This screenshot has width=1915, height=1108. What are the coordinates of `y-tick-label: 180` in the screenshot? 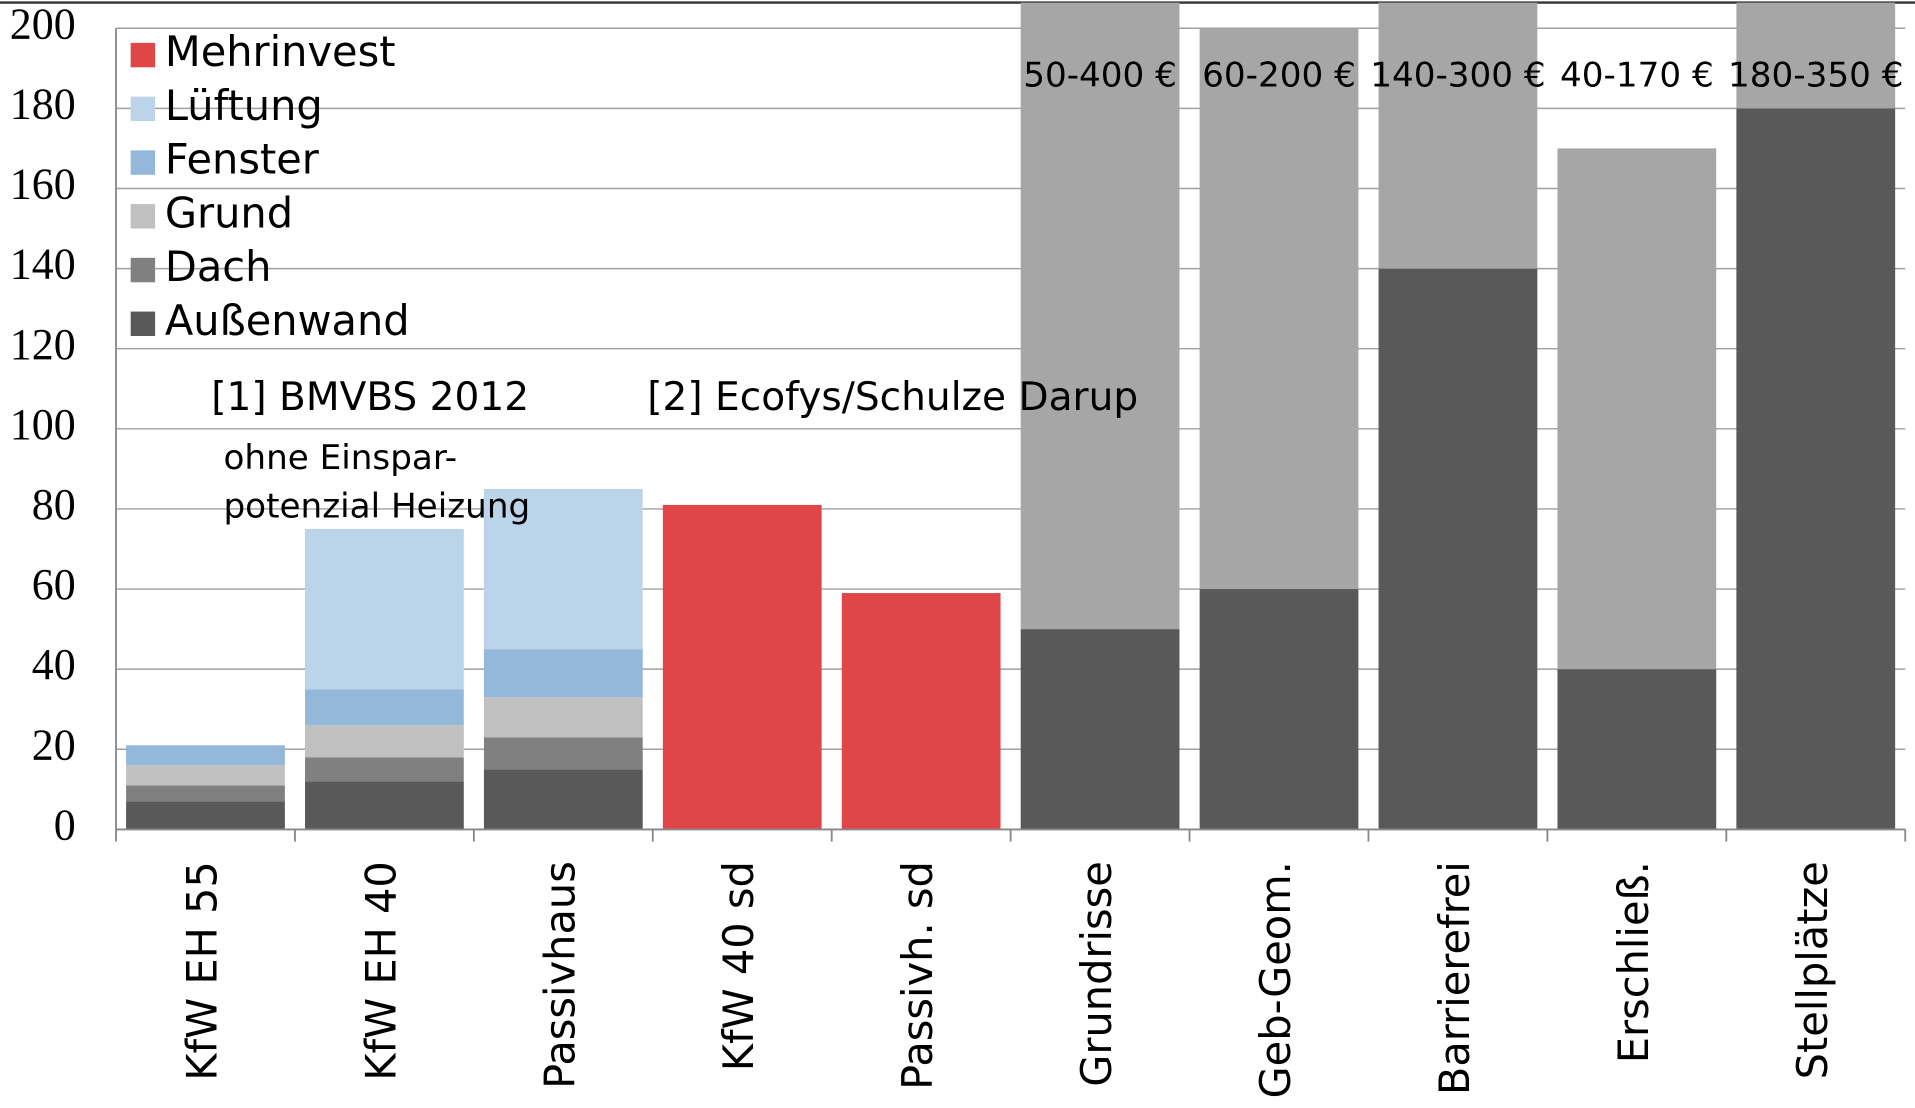 It's located at (43, 103).